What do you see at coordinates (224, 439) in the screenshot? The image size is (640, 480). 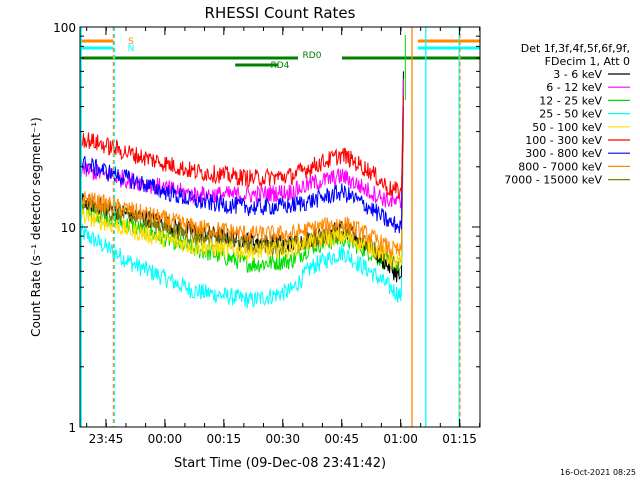 I see `x-tick-label: 00:15` at bounding box center [224, 439].